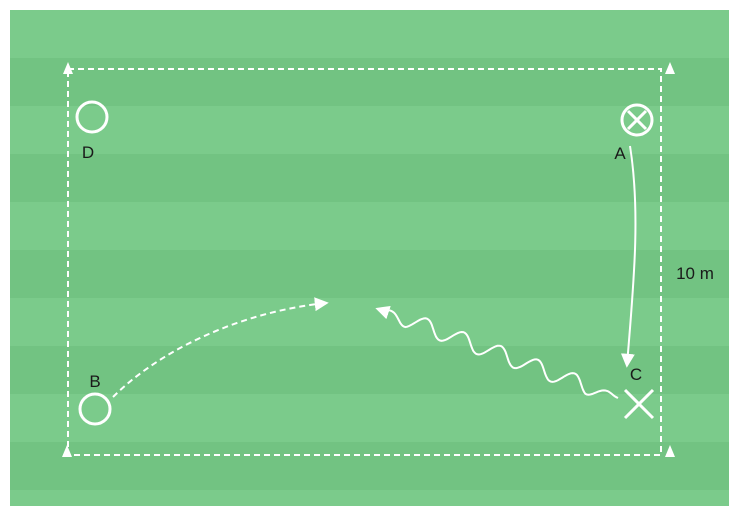  What do you see at coordinates (67, 451) in the screenshot?
I see `corner-cone-bottom-left` at bounding box center [67, 451].